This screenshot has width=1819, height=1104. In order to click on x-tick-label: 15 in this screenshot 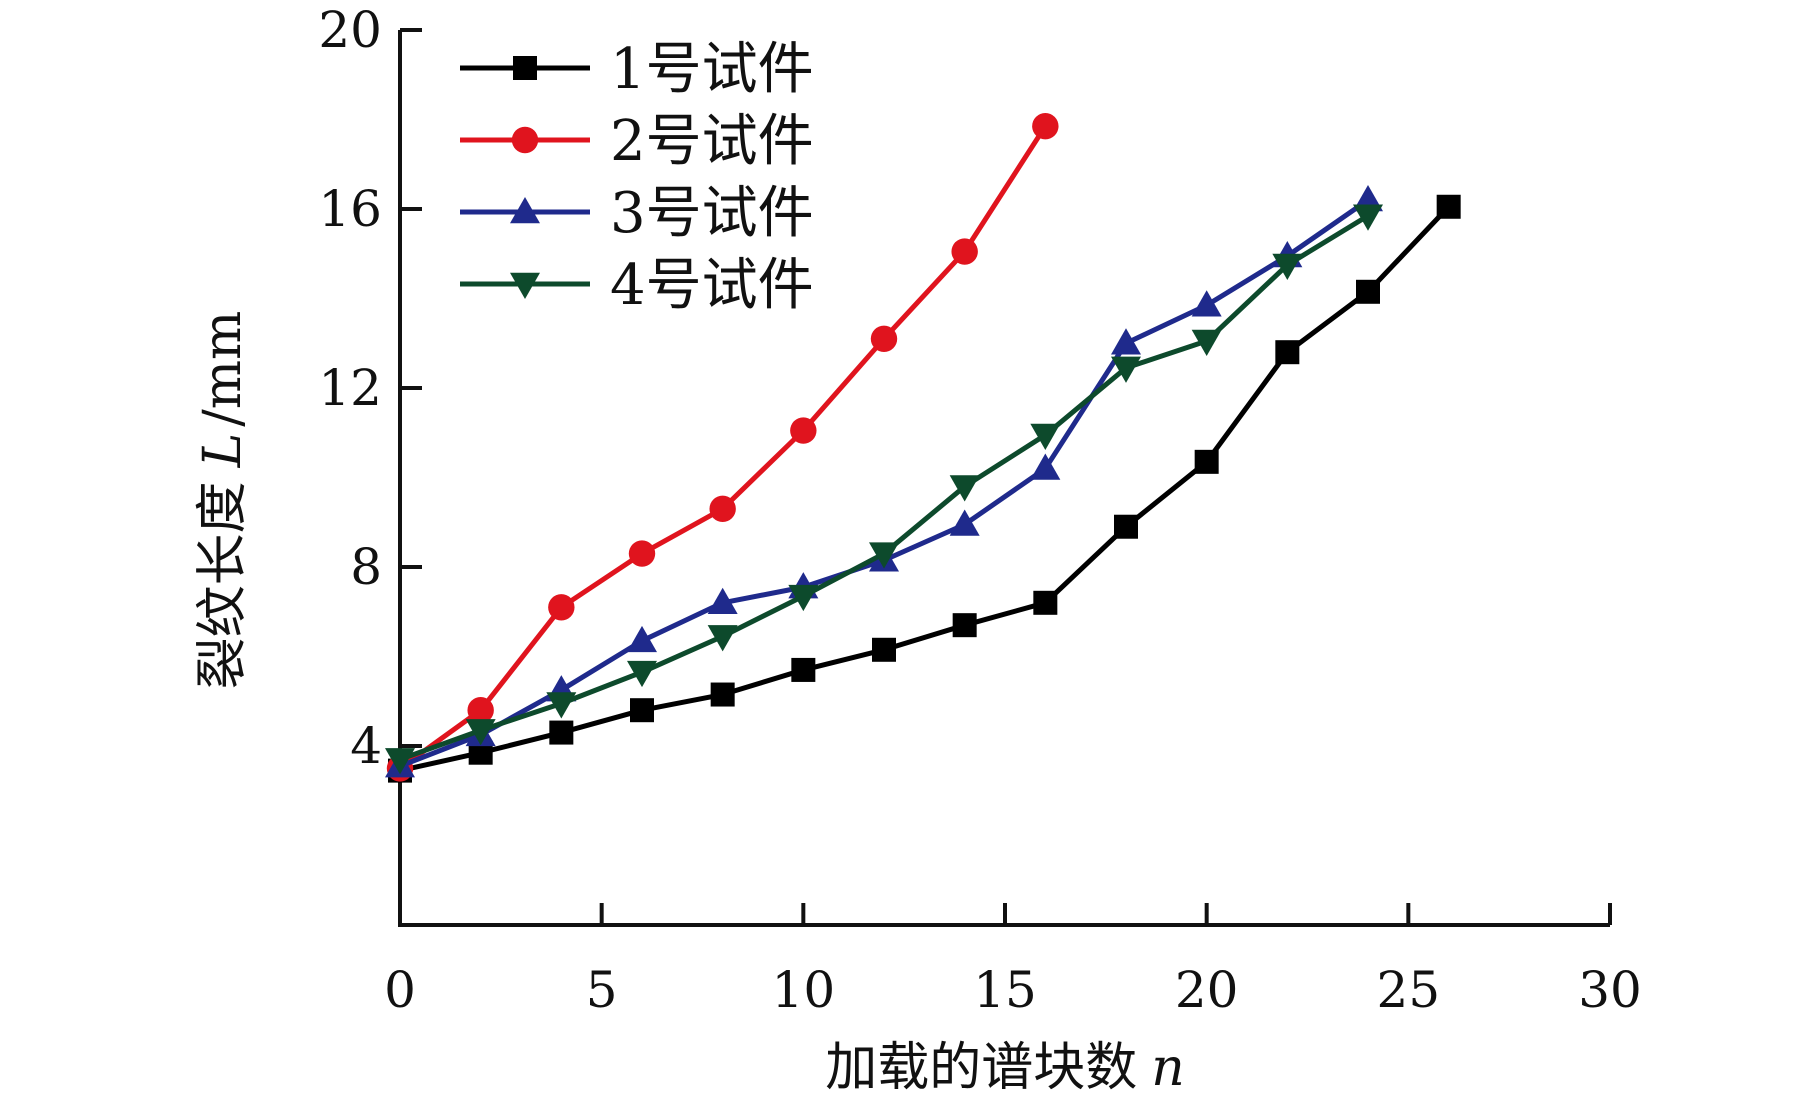, I will do `click(1005, 990)`.